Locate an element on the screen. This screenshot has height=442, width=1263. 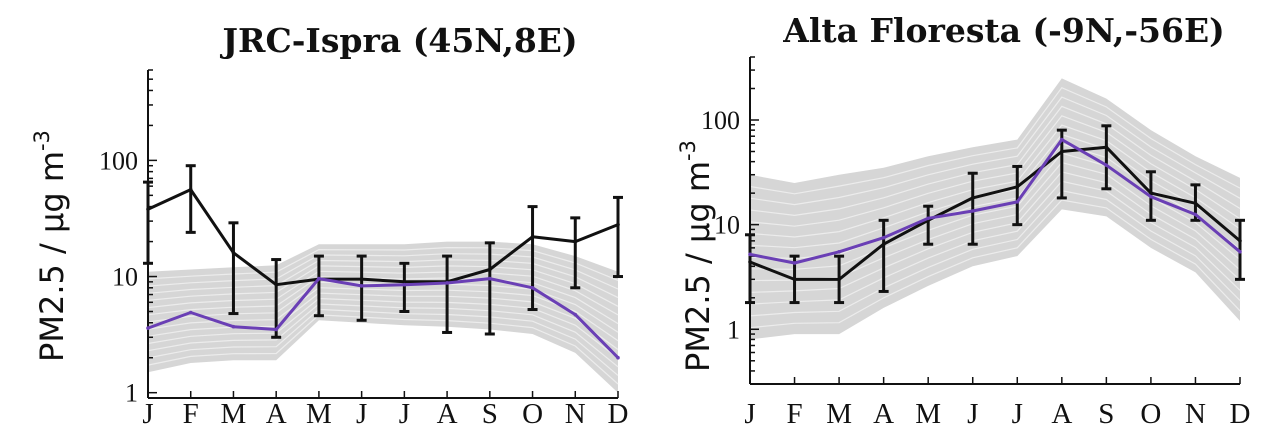
chart-title: Alta Floresta (-9N,-56E) is located at coordinates (1003, 30).